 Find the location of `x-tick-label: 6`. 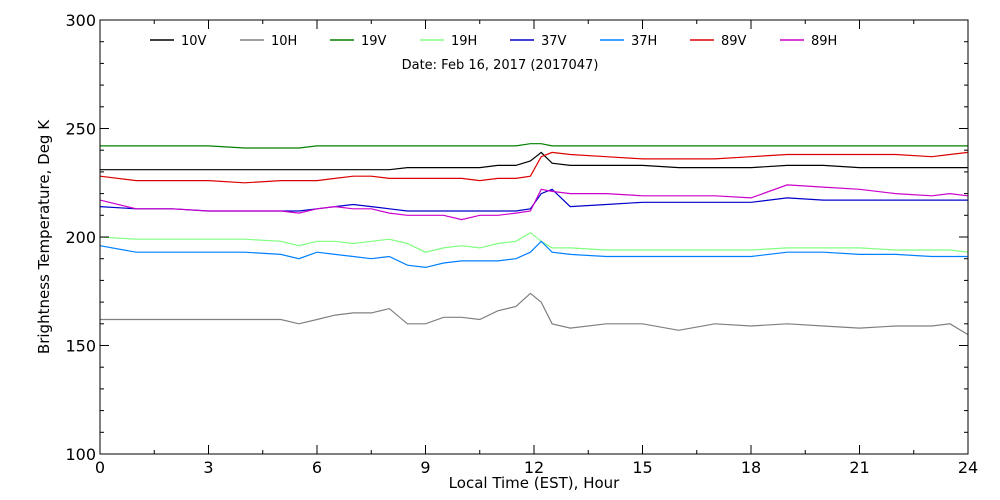

x-tick-label: 6 is located at coordinates (317, 467).